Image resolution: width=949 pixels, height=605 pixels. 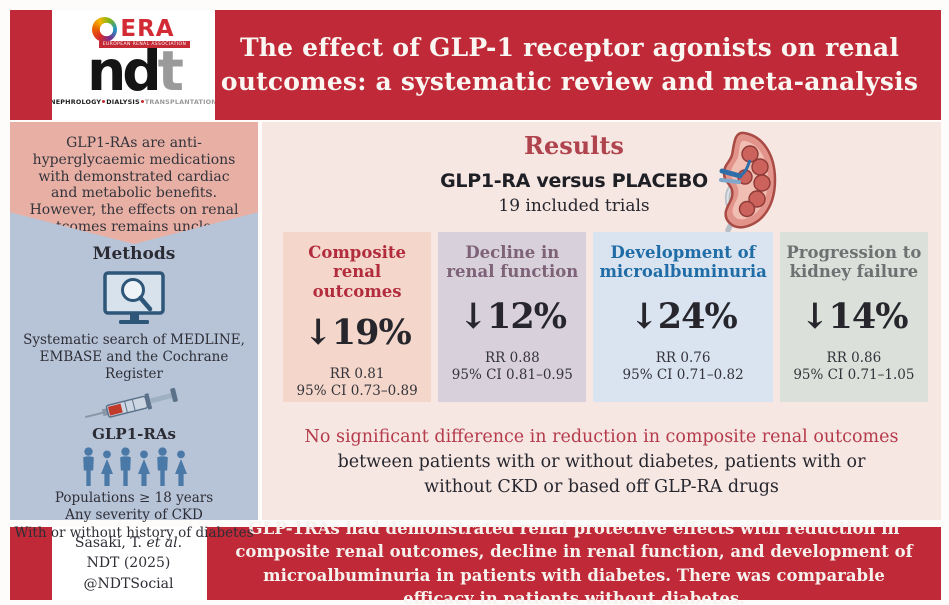 I want to click on journal-word-nephrology: NEPHROLOGY, so click(x=77, y=101).